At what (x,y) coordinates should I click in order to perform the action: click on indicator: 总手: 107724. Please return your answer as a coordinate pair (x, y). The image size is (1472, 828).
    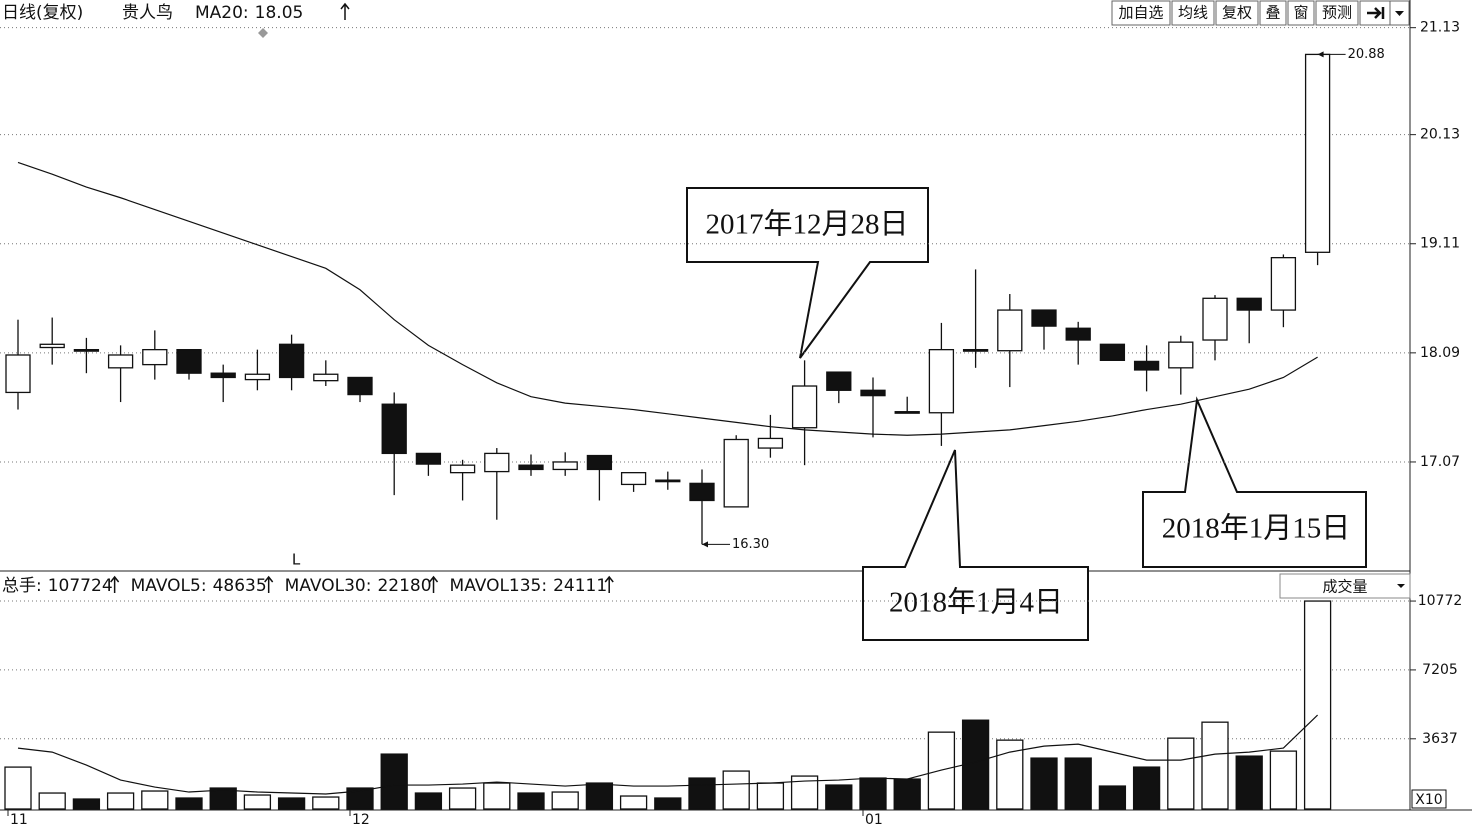
    Looking at the image, I should click on (57, 586).